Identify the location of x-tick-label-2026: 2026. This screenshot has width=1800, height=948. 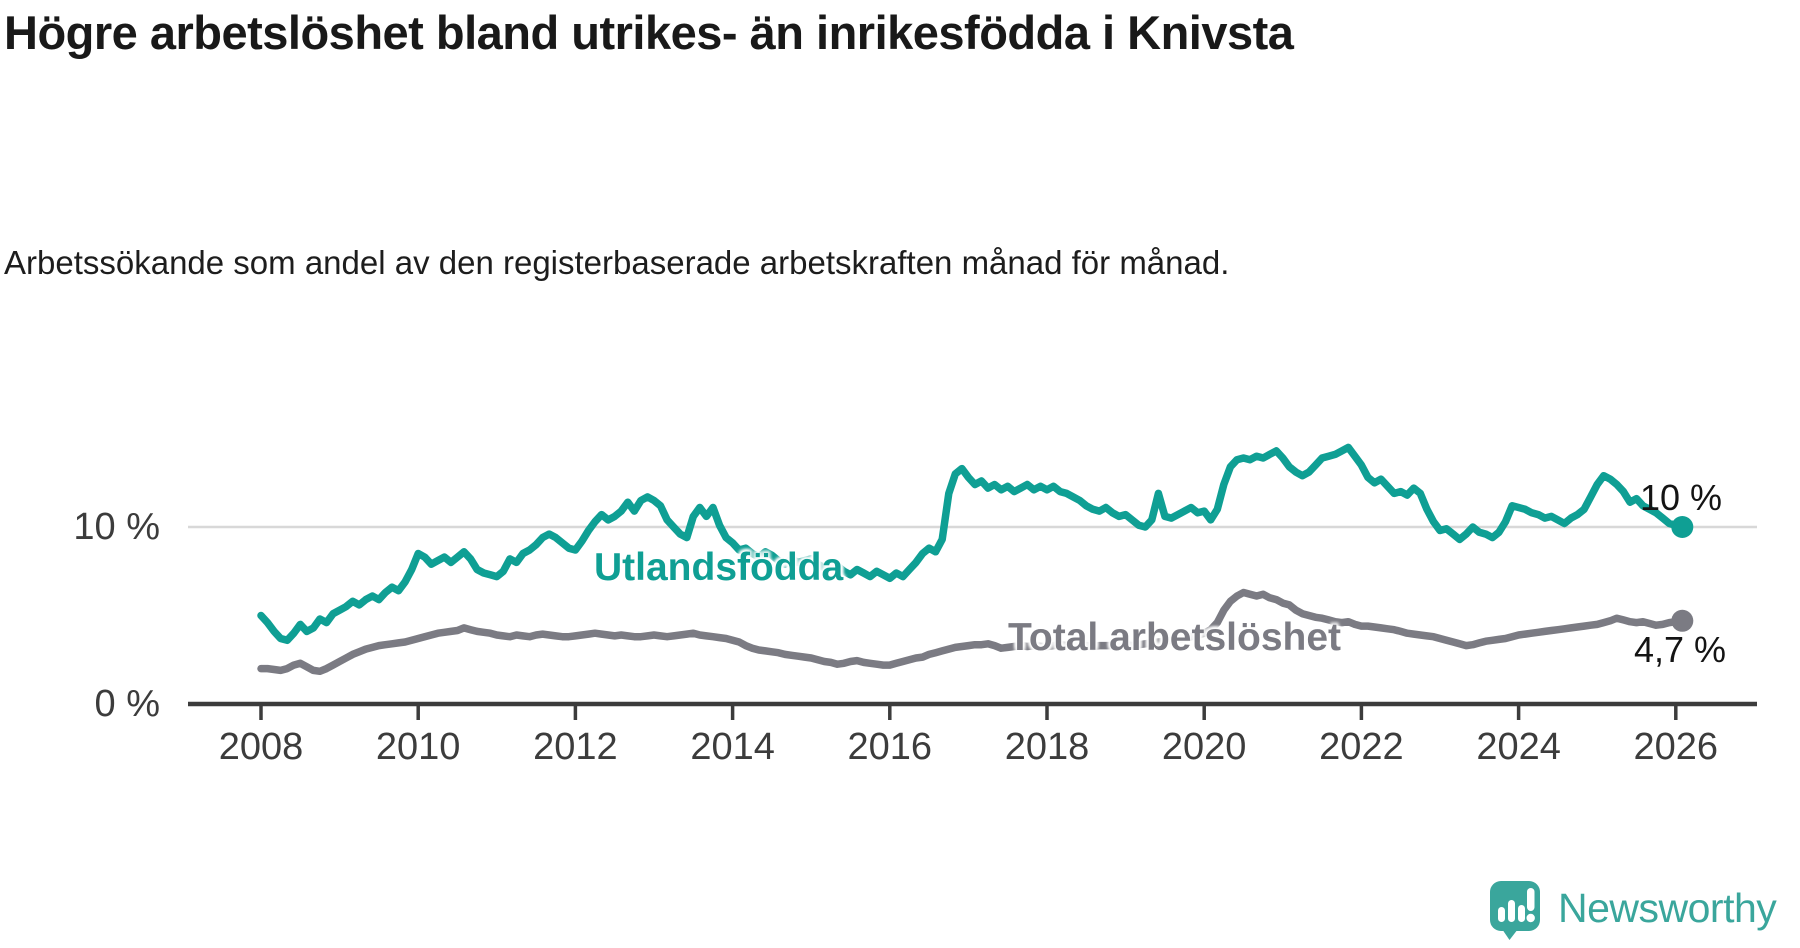
(1676, 747).